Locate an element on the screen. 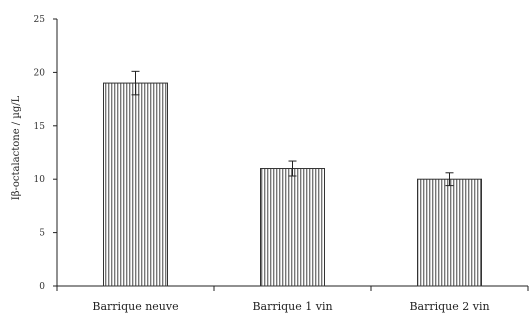  y-tick-label-4: 20 is located at coordinates (40, 73).